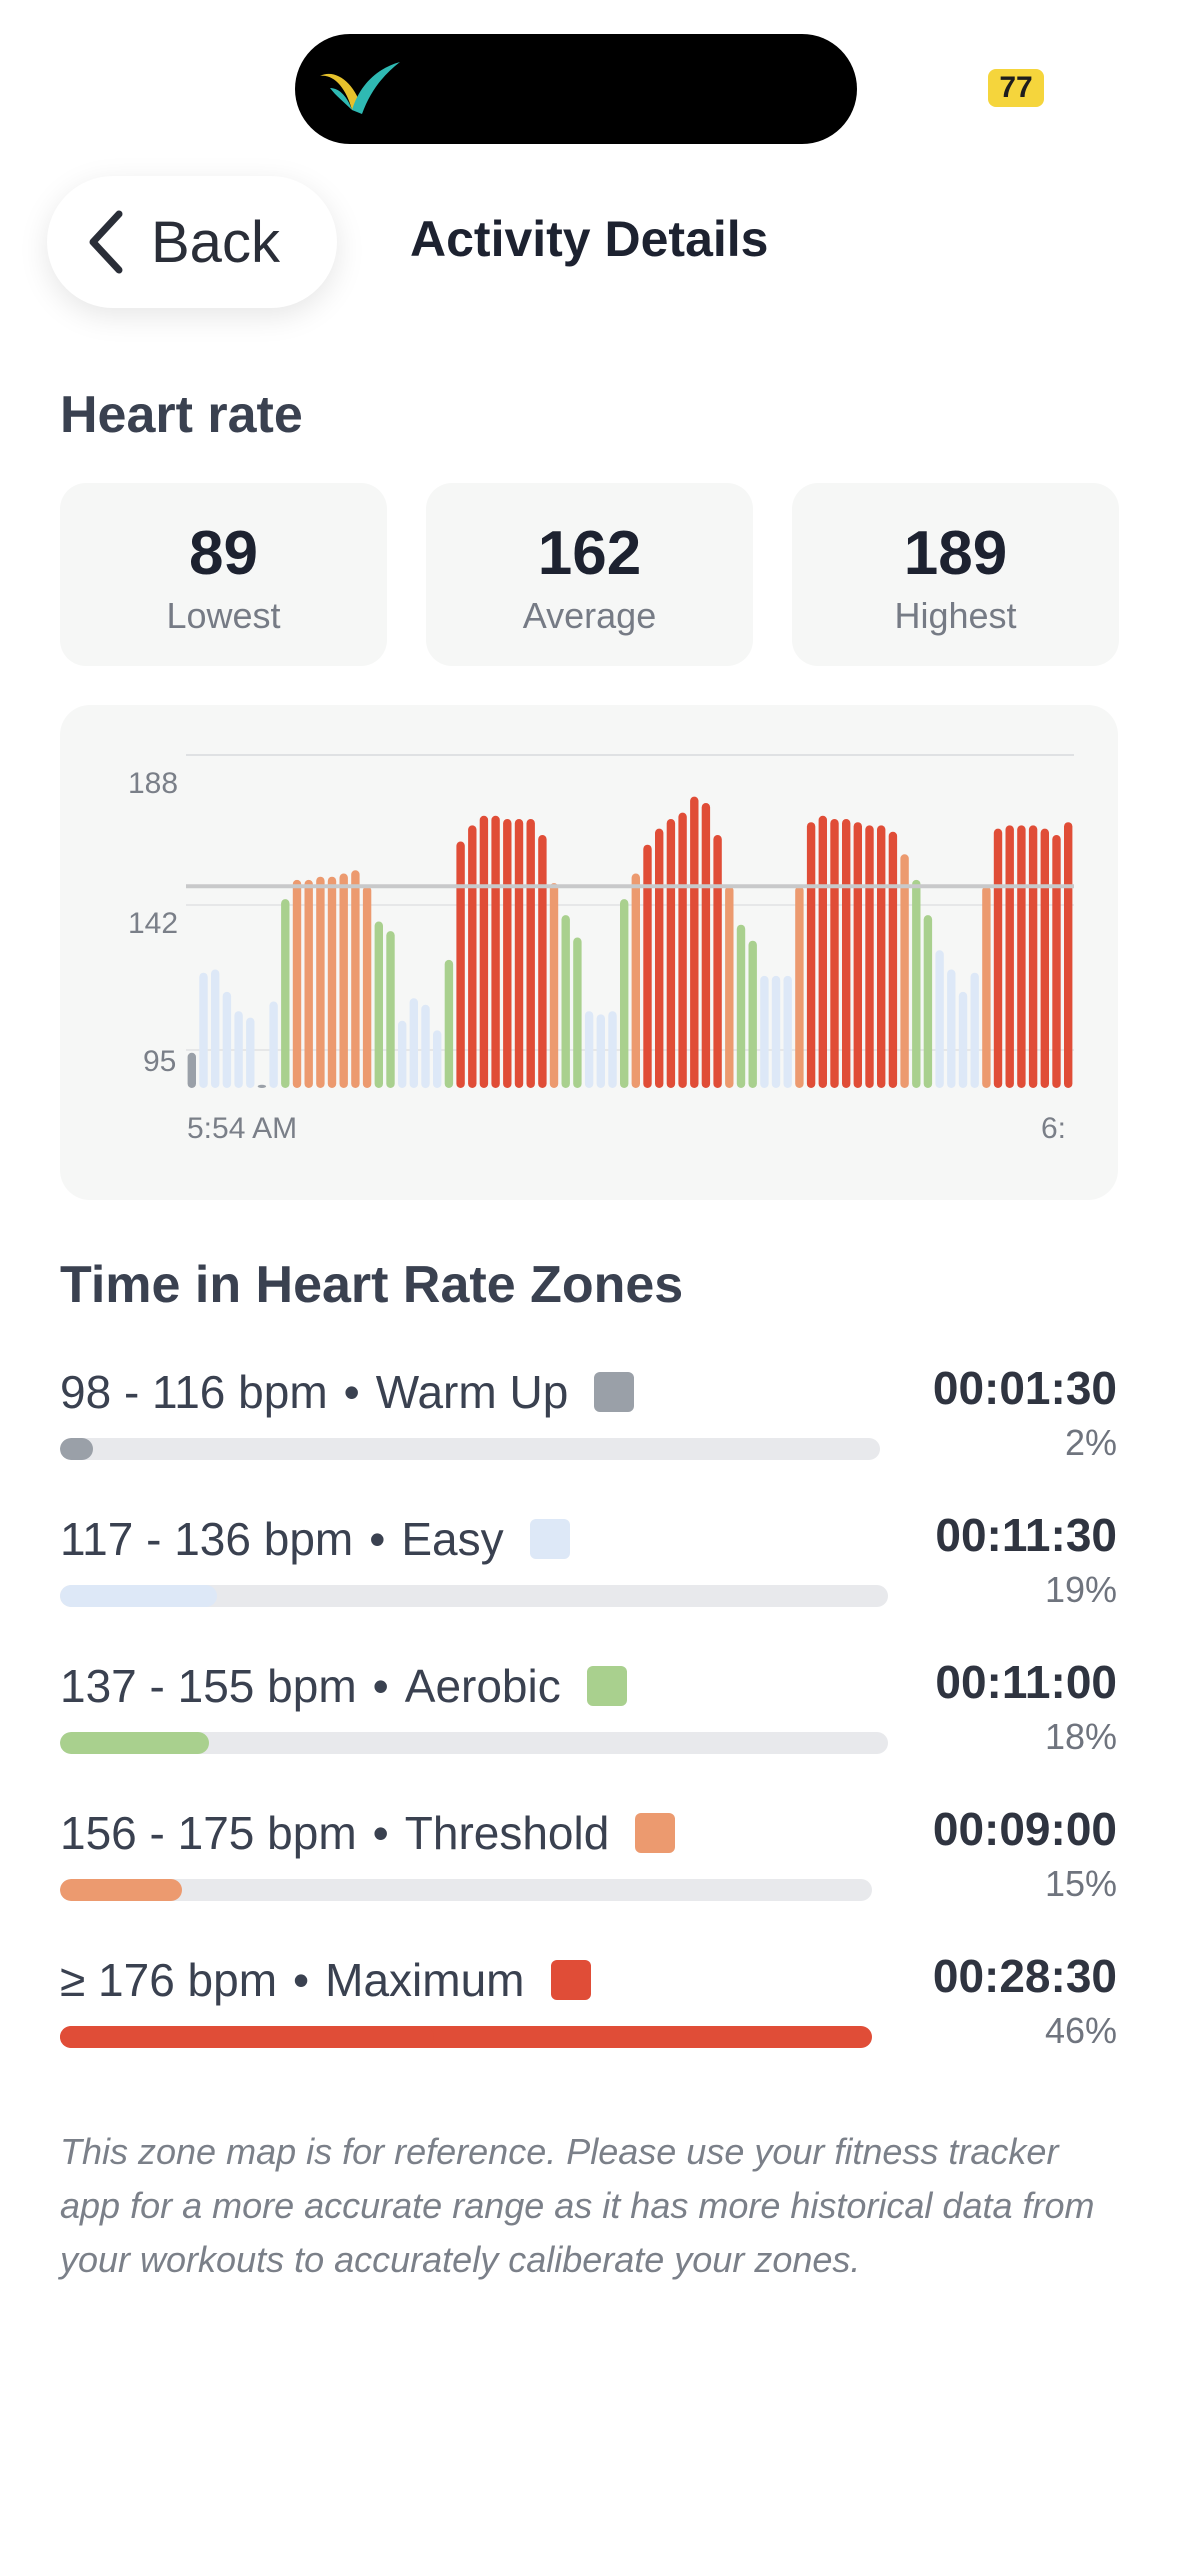  I want to click on x-tick-label: 5:54 AM, so click(242, 1128).